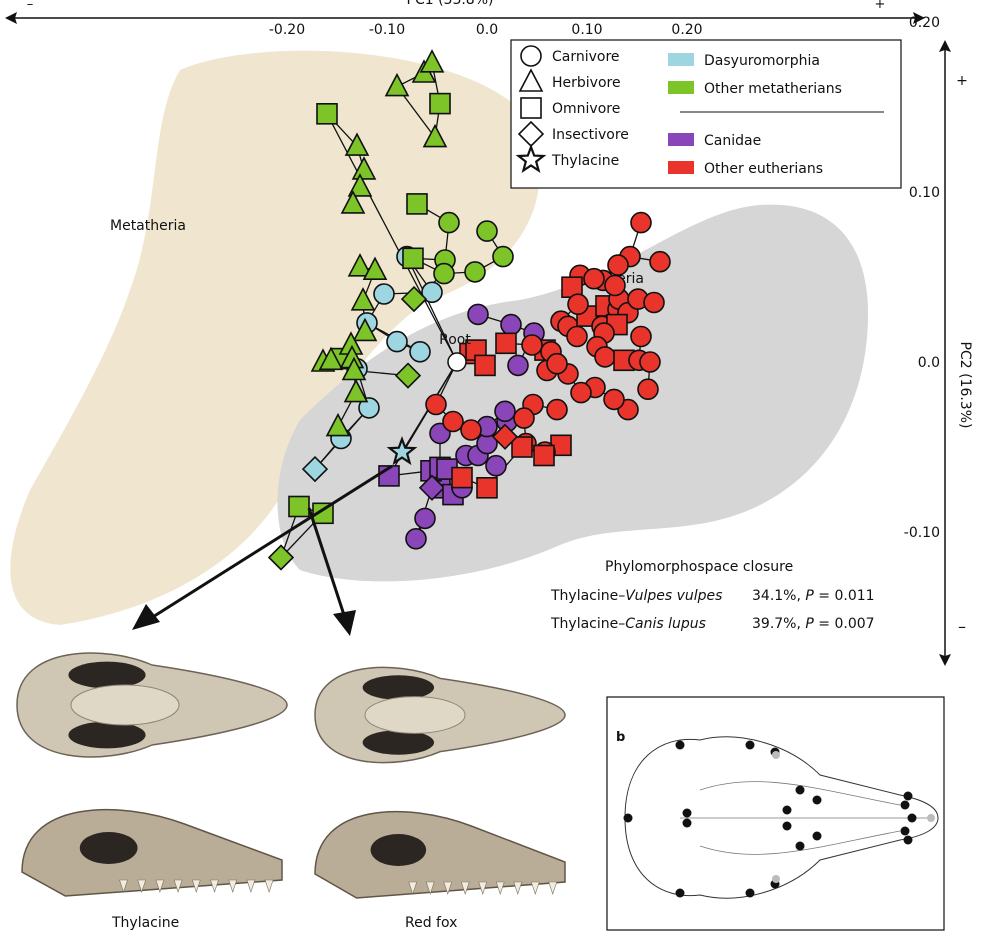 This screenshot has height=944, width=989. I want to click on red-fox-skull-lateral, so click(440, 854).